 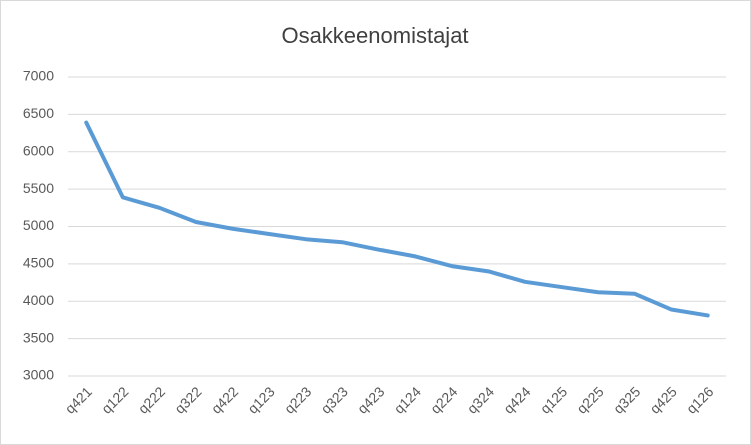 I want to click on y-tick-label: 3000, so click(x=38, y=375).